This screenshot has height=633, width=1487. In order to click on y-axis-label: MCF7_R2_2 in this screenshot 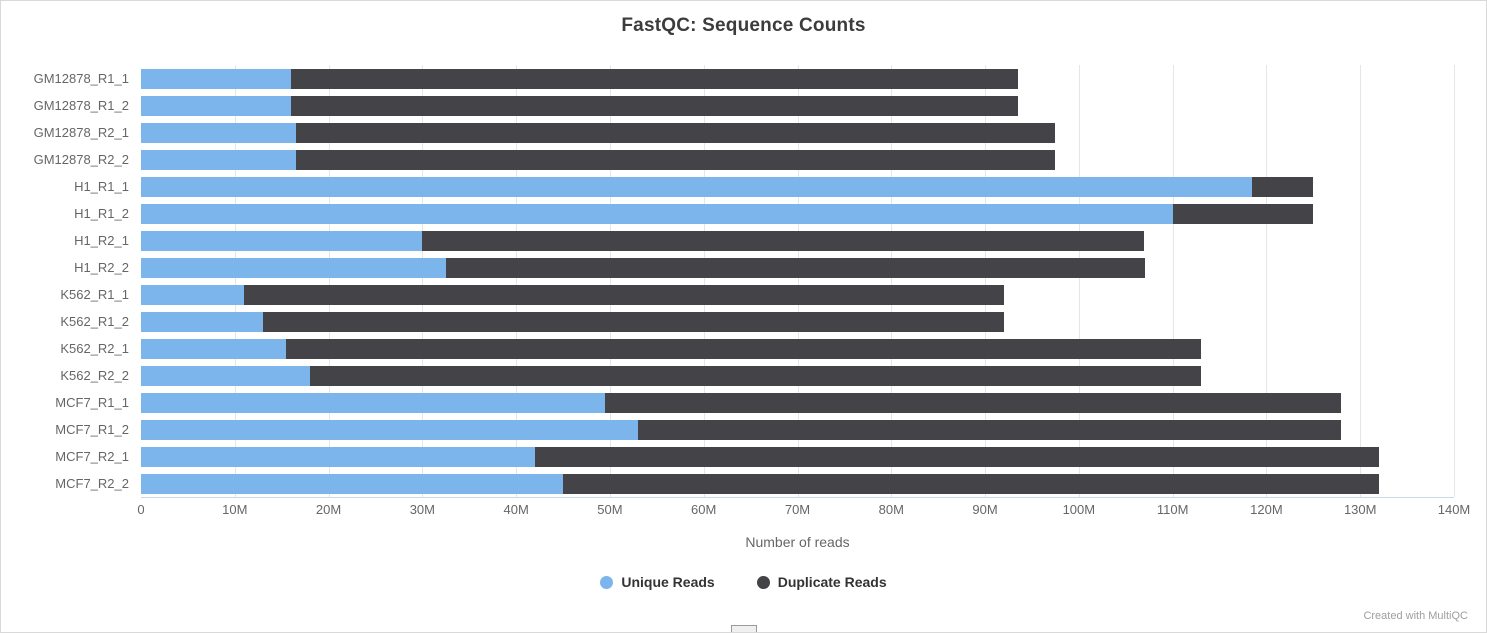, I will do `click(92, 483)`.